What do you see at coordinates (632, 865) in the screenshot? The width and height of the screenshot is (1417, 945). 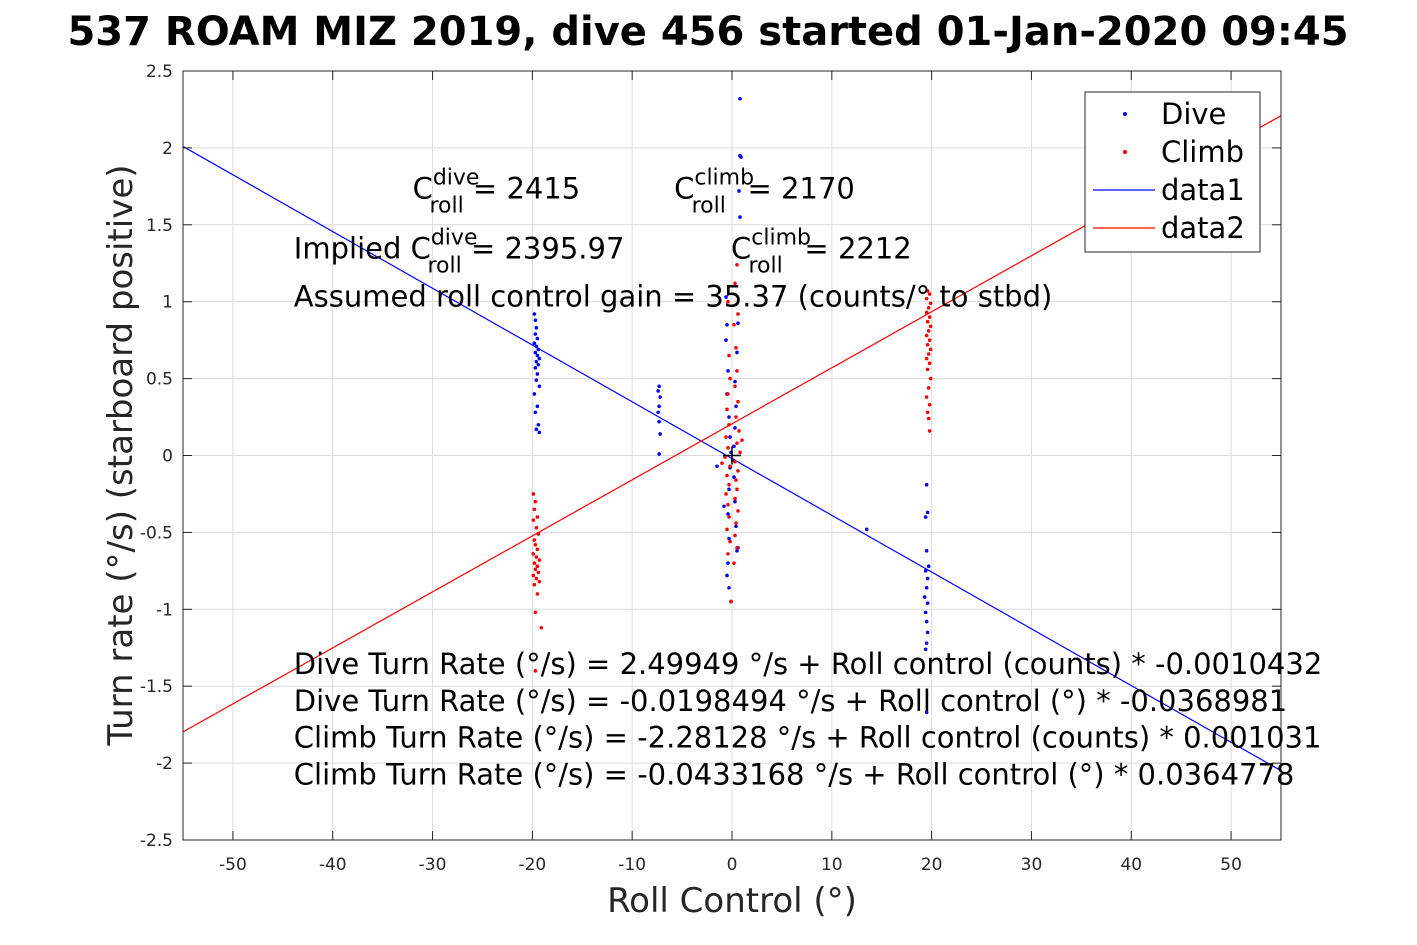 I see `x-tick-label: -10` at bounding box center [632, 865].